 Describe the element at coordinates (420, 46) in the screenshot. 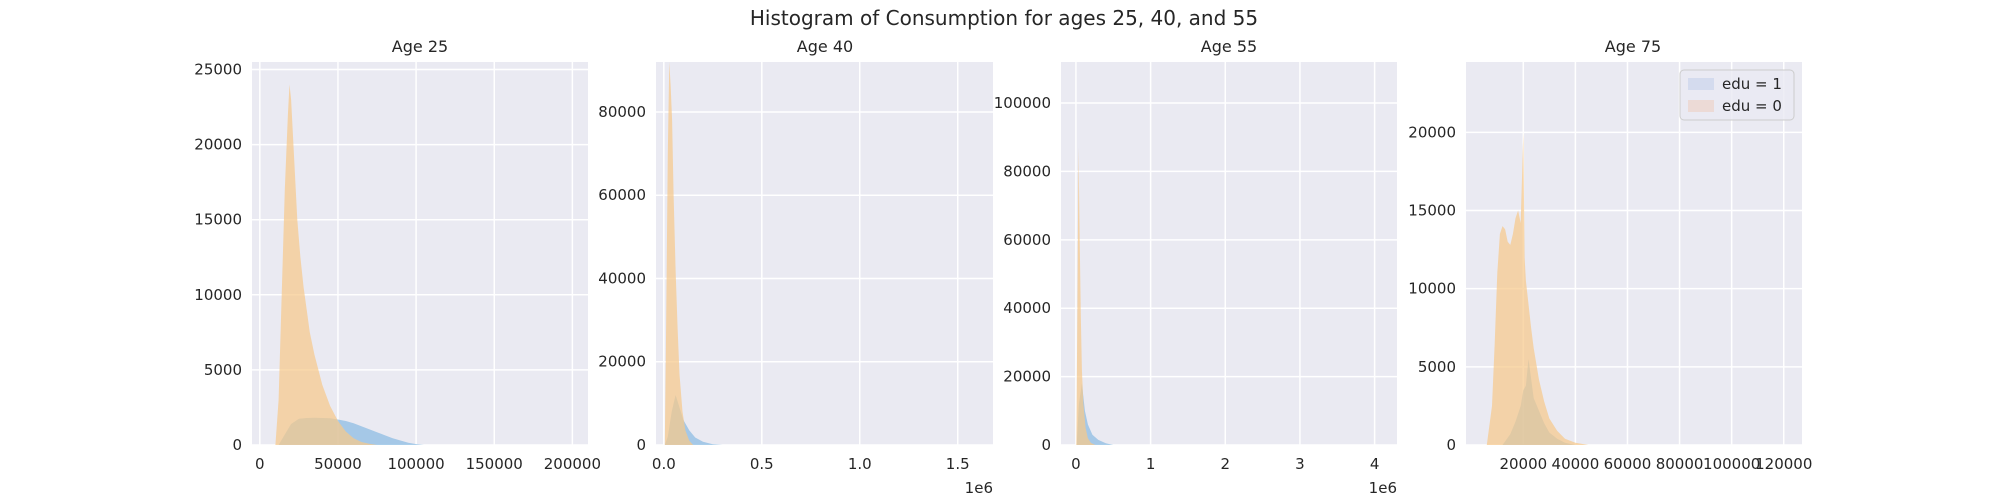

I see `panel-title: Age 25` at that location.